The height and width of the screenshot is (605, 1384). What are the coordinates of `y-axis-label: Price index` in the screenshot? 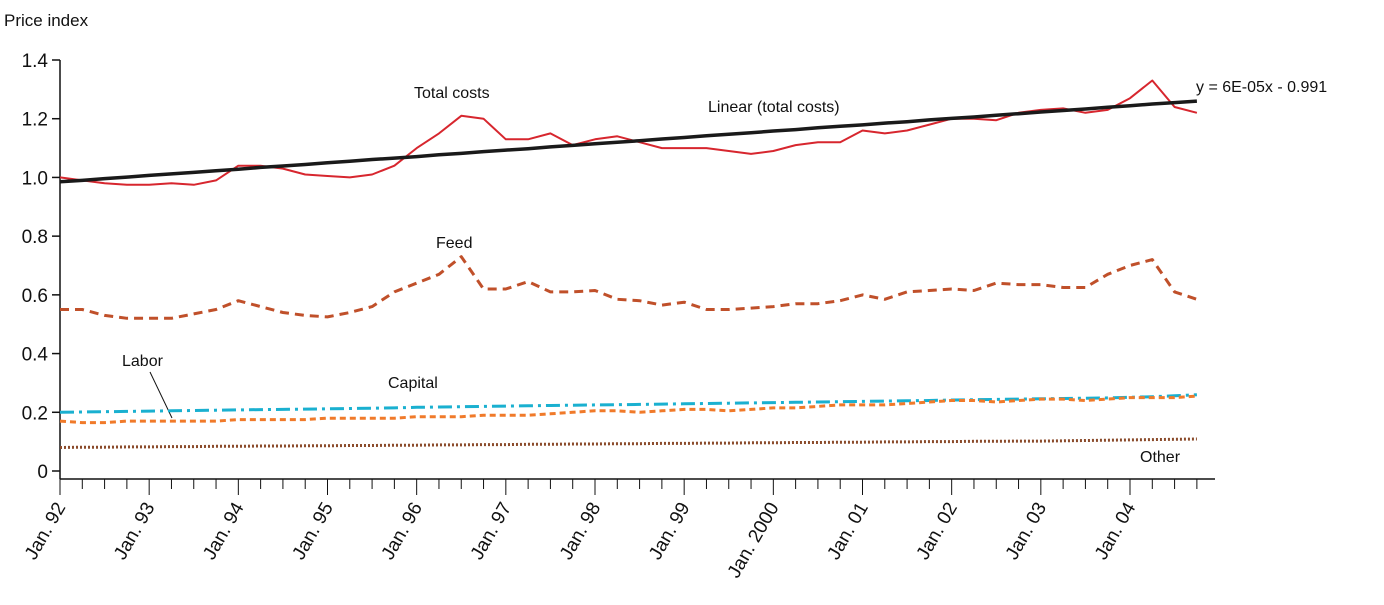 It's located at (46, 20).